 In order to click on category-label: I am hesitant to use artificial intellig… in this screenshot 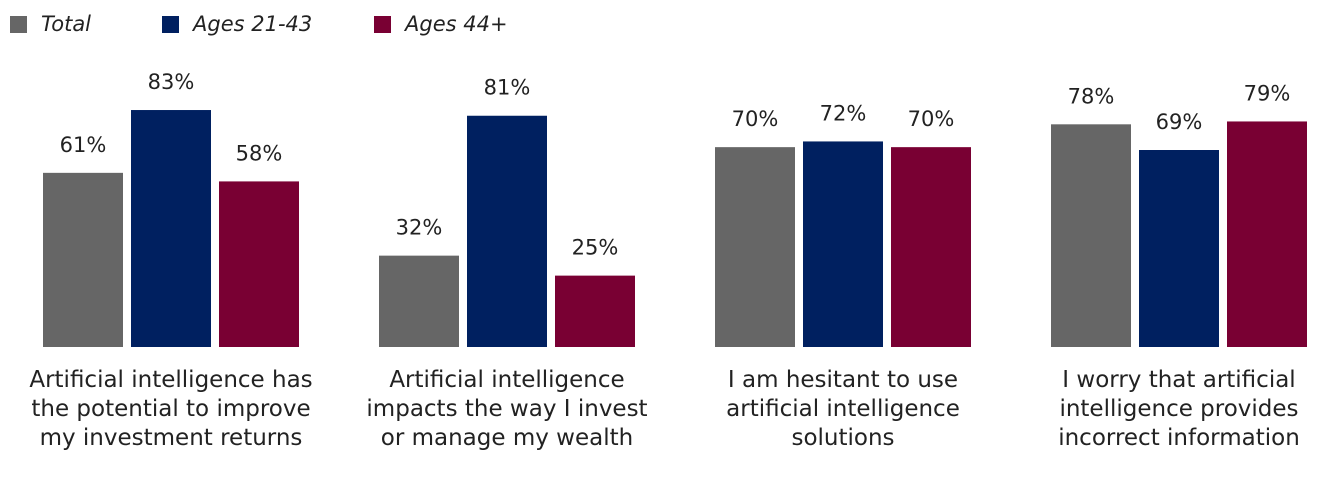, I will do `click(843, 409)`.